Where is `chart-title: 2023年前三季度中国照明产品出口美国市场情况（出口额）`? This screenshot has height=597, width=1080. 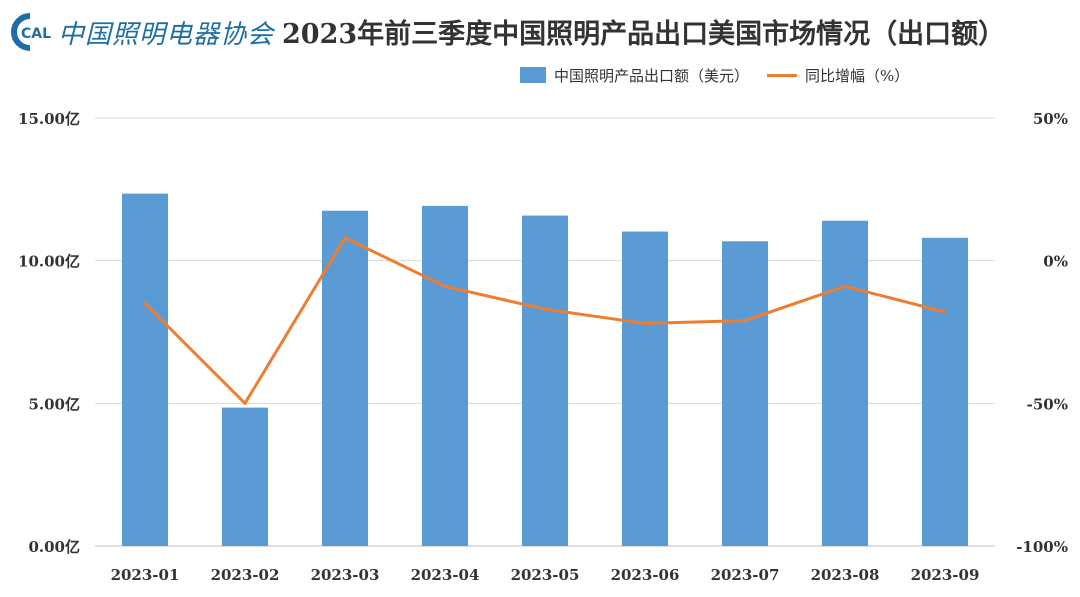
chart-title: 2023年前三季度中国照明产品出口美国市场情况（出口额） is located at coordinates (644, 34).